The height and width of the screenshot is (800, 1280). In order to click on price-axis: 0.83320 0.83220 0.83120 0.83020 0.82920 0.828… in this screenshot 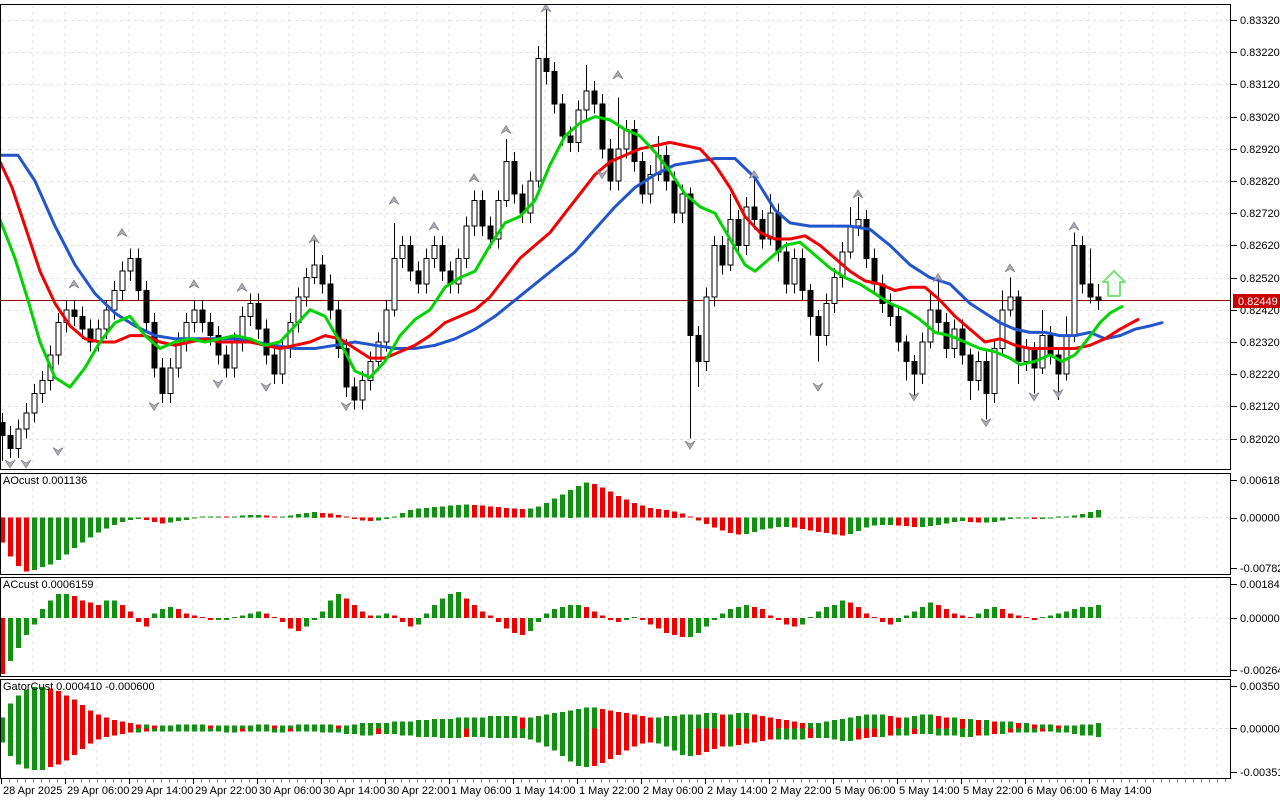, I will do `click(1255, 397)`.